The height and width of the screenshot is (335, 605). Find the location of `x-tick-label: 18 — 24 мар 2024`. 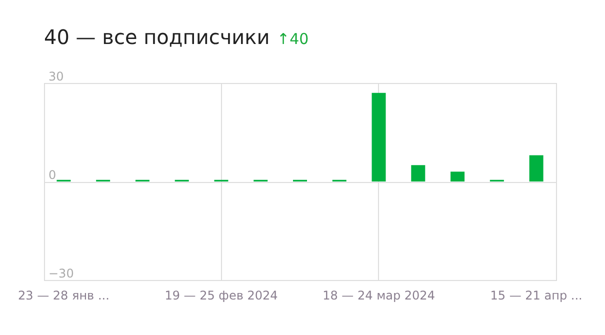

x-tick-label: 18 — 24 мар 2024 is located at coordinates (378, 295).